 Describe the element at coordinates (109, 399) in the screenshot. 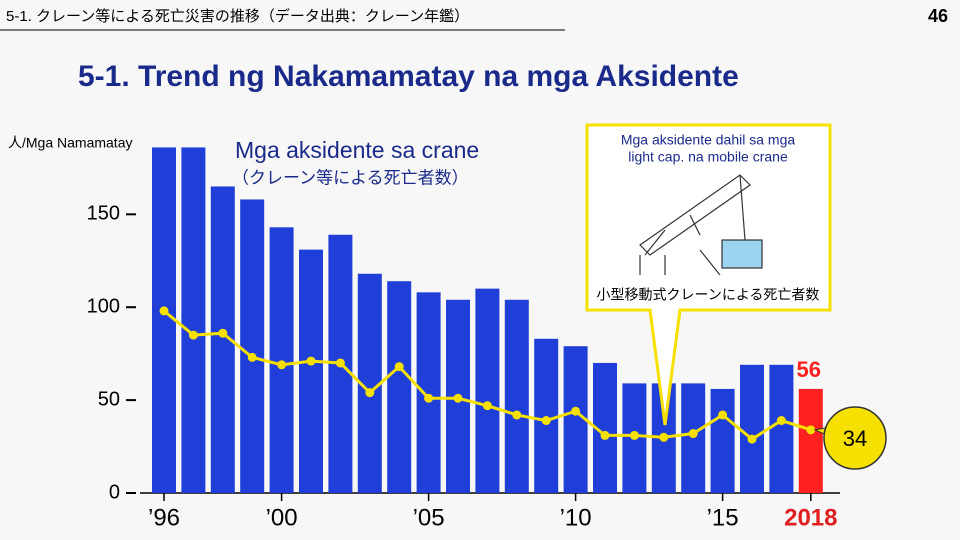

I see `y-tick-label: 50` at that location.